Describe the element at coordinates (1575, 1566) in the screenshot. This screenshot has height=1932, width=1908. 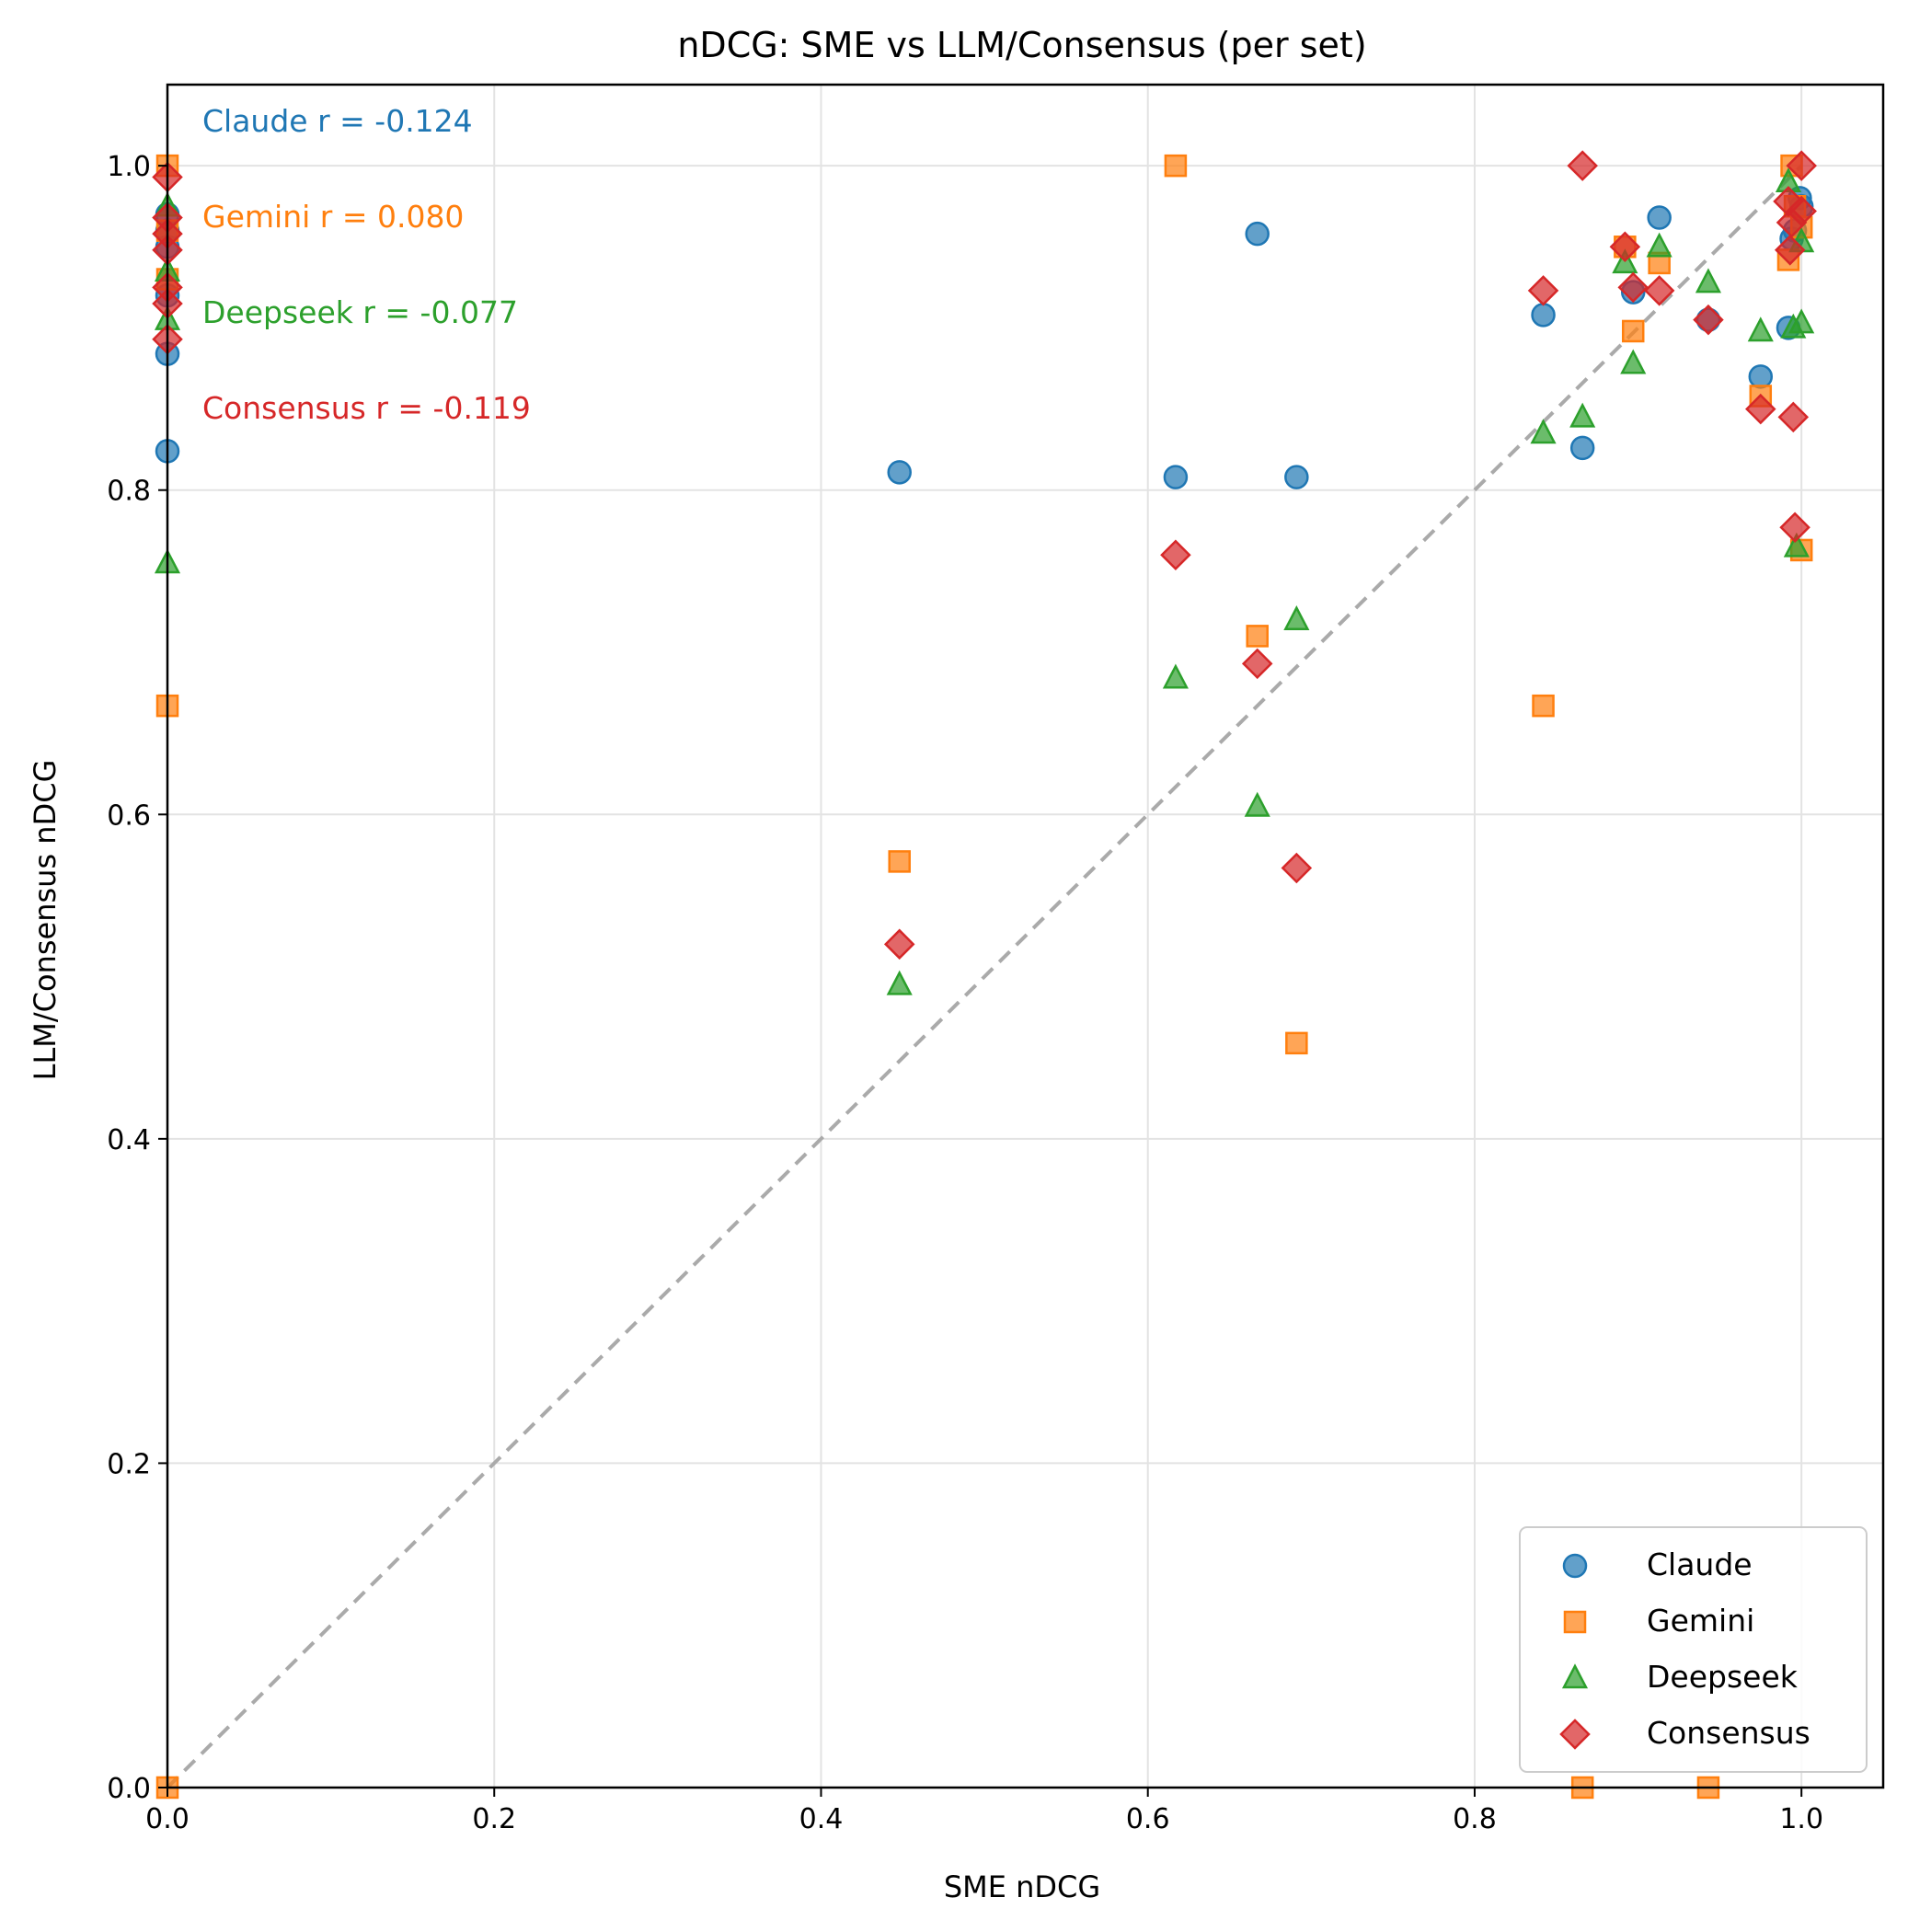
I see `legend-marker-claude` at that location.